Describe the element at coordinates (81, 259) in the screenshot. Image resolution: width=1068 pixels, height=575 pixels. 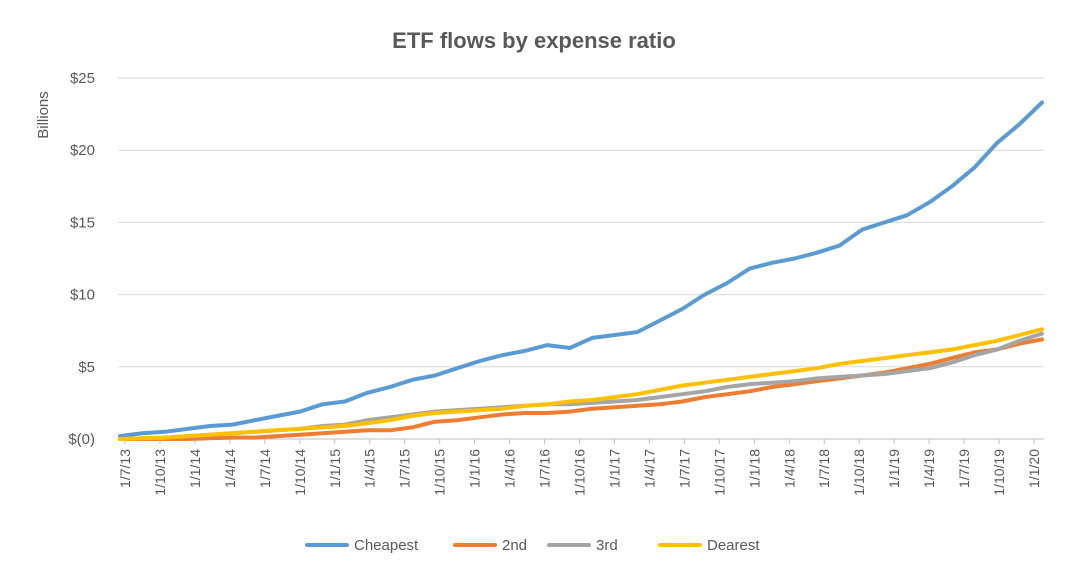
I see `y-axis-ticks: $(0) $5 $10 $15 $20 $25` at that location.